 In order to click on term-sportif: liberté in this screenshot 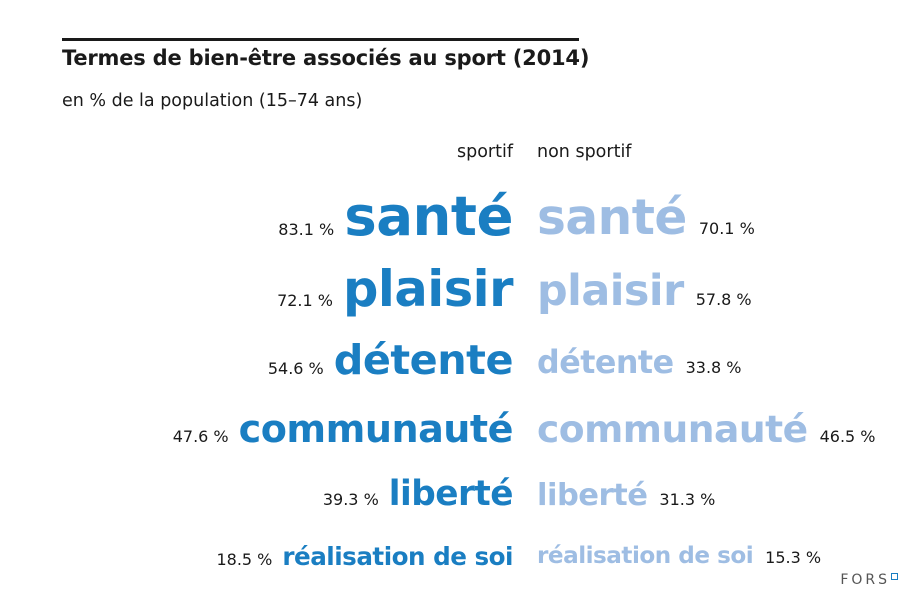, I will do `click(451, 494)`.